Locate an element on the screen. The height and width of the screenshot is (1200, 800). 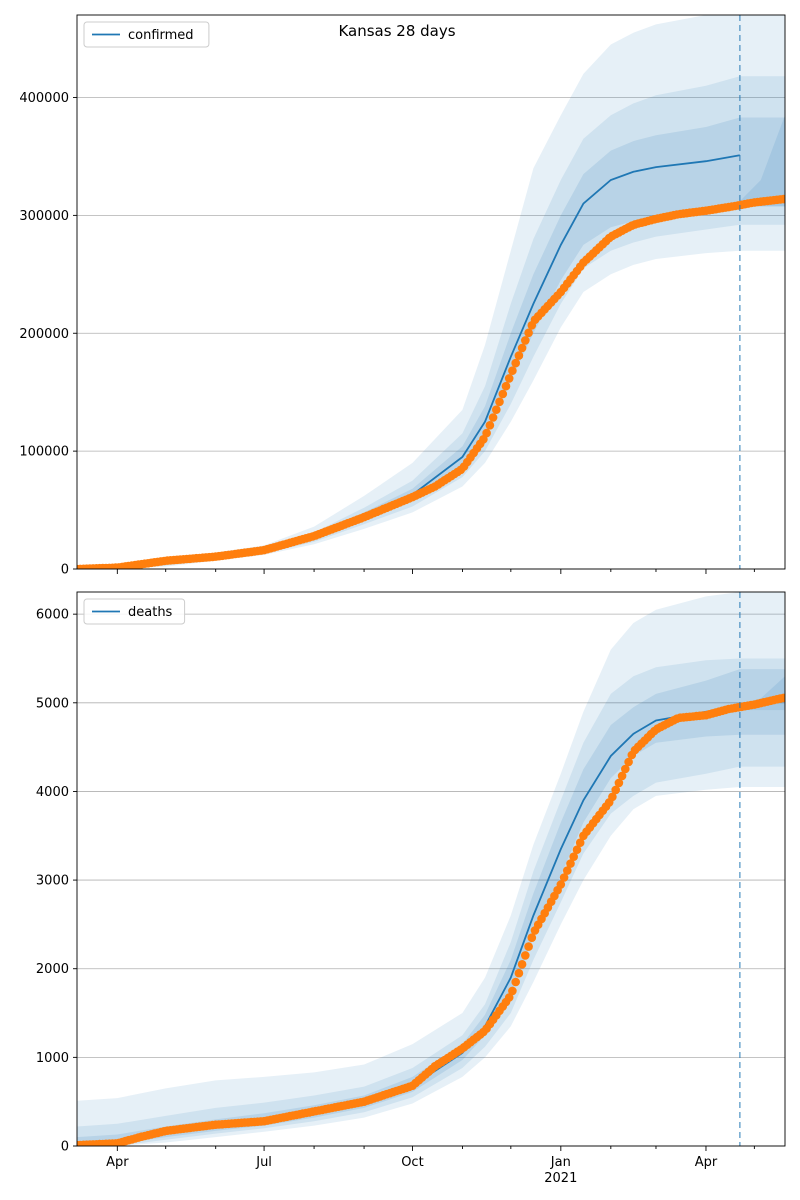
legend-label: confirmed is located at coordinates (161, 35).